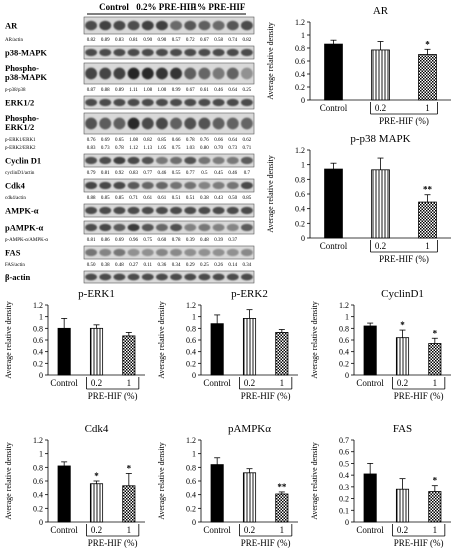  Describe the element at coordinates (38, 305) in the screenshot. I see `y-tick-label: 1.2` at that location.